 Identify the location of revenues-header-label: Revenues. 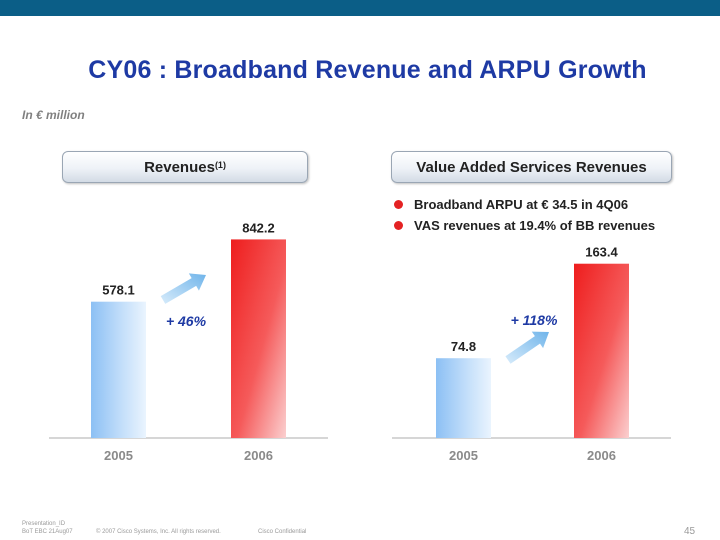
(179, 167).